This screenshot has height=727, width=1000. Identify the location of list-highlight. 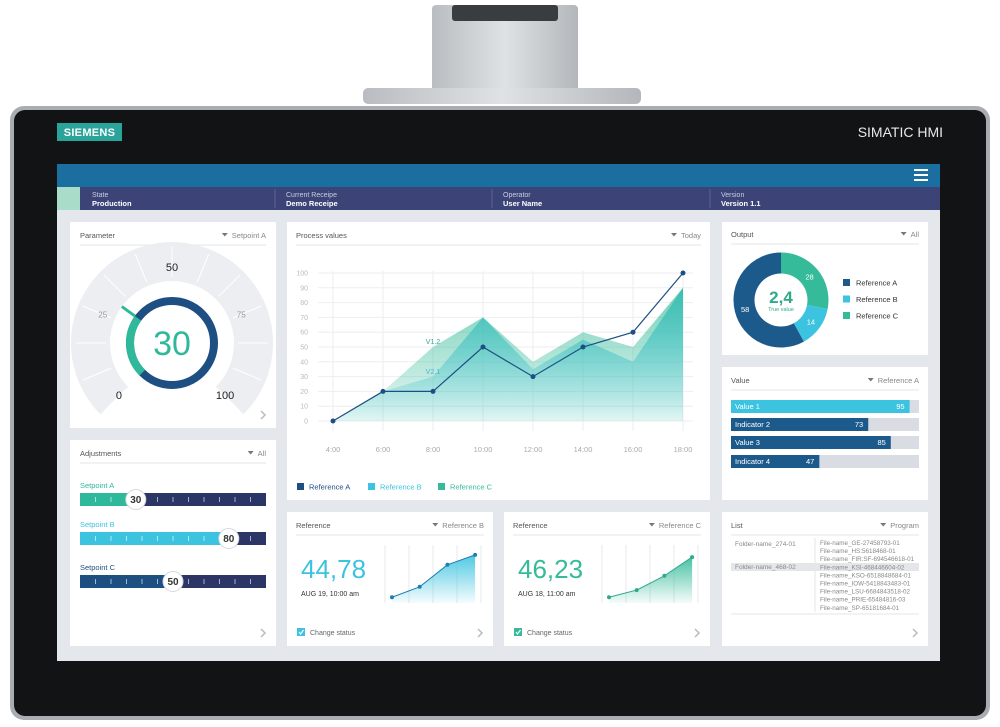
(825, 567).